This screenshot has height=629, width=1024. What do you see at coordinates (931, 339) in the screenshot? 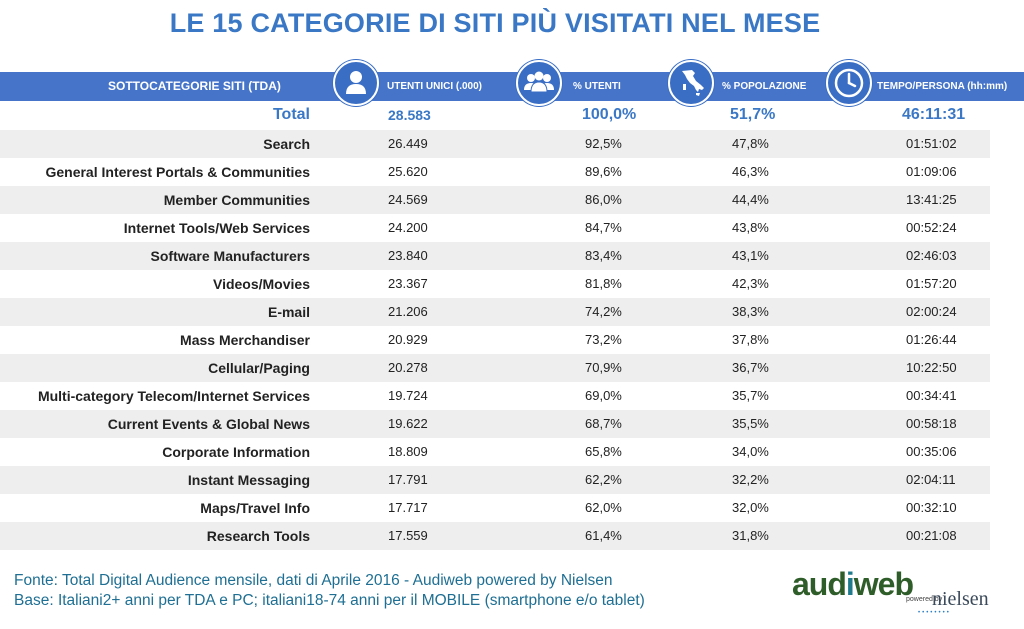
I see `row-time: 01:26:44` at bounding box center [931, 339].